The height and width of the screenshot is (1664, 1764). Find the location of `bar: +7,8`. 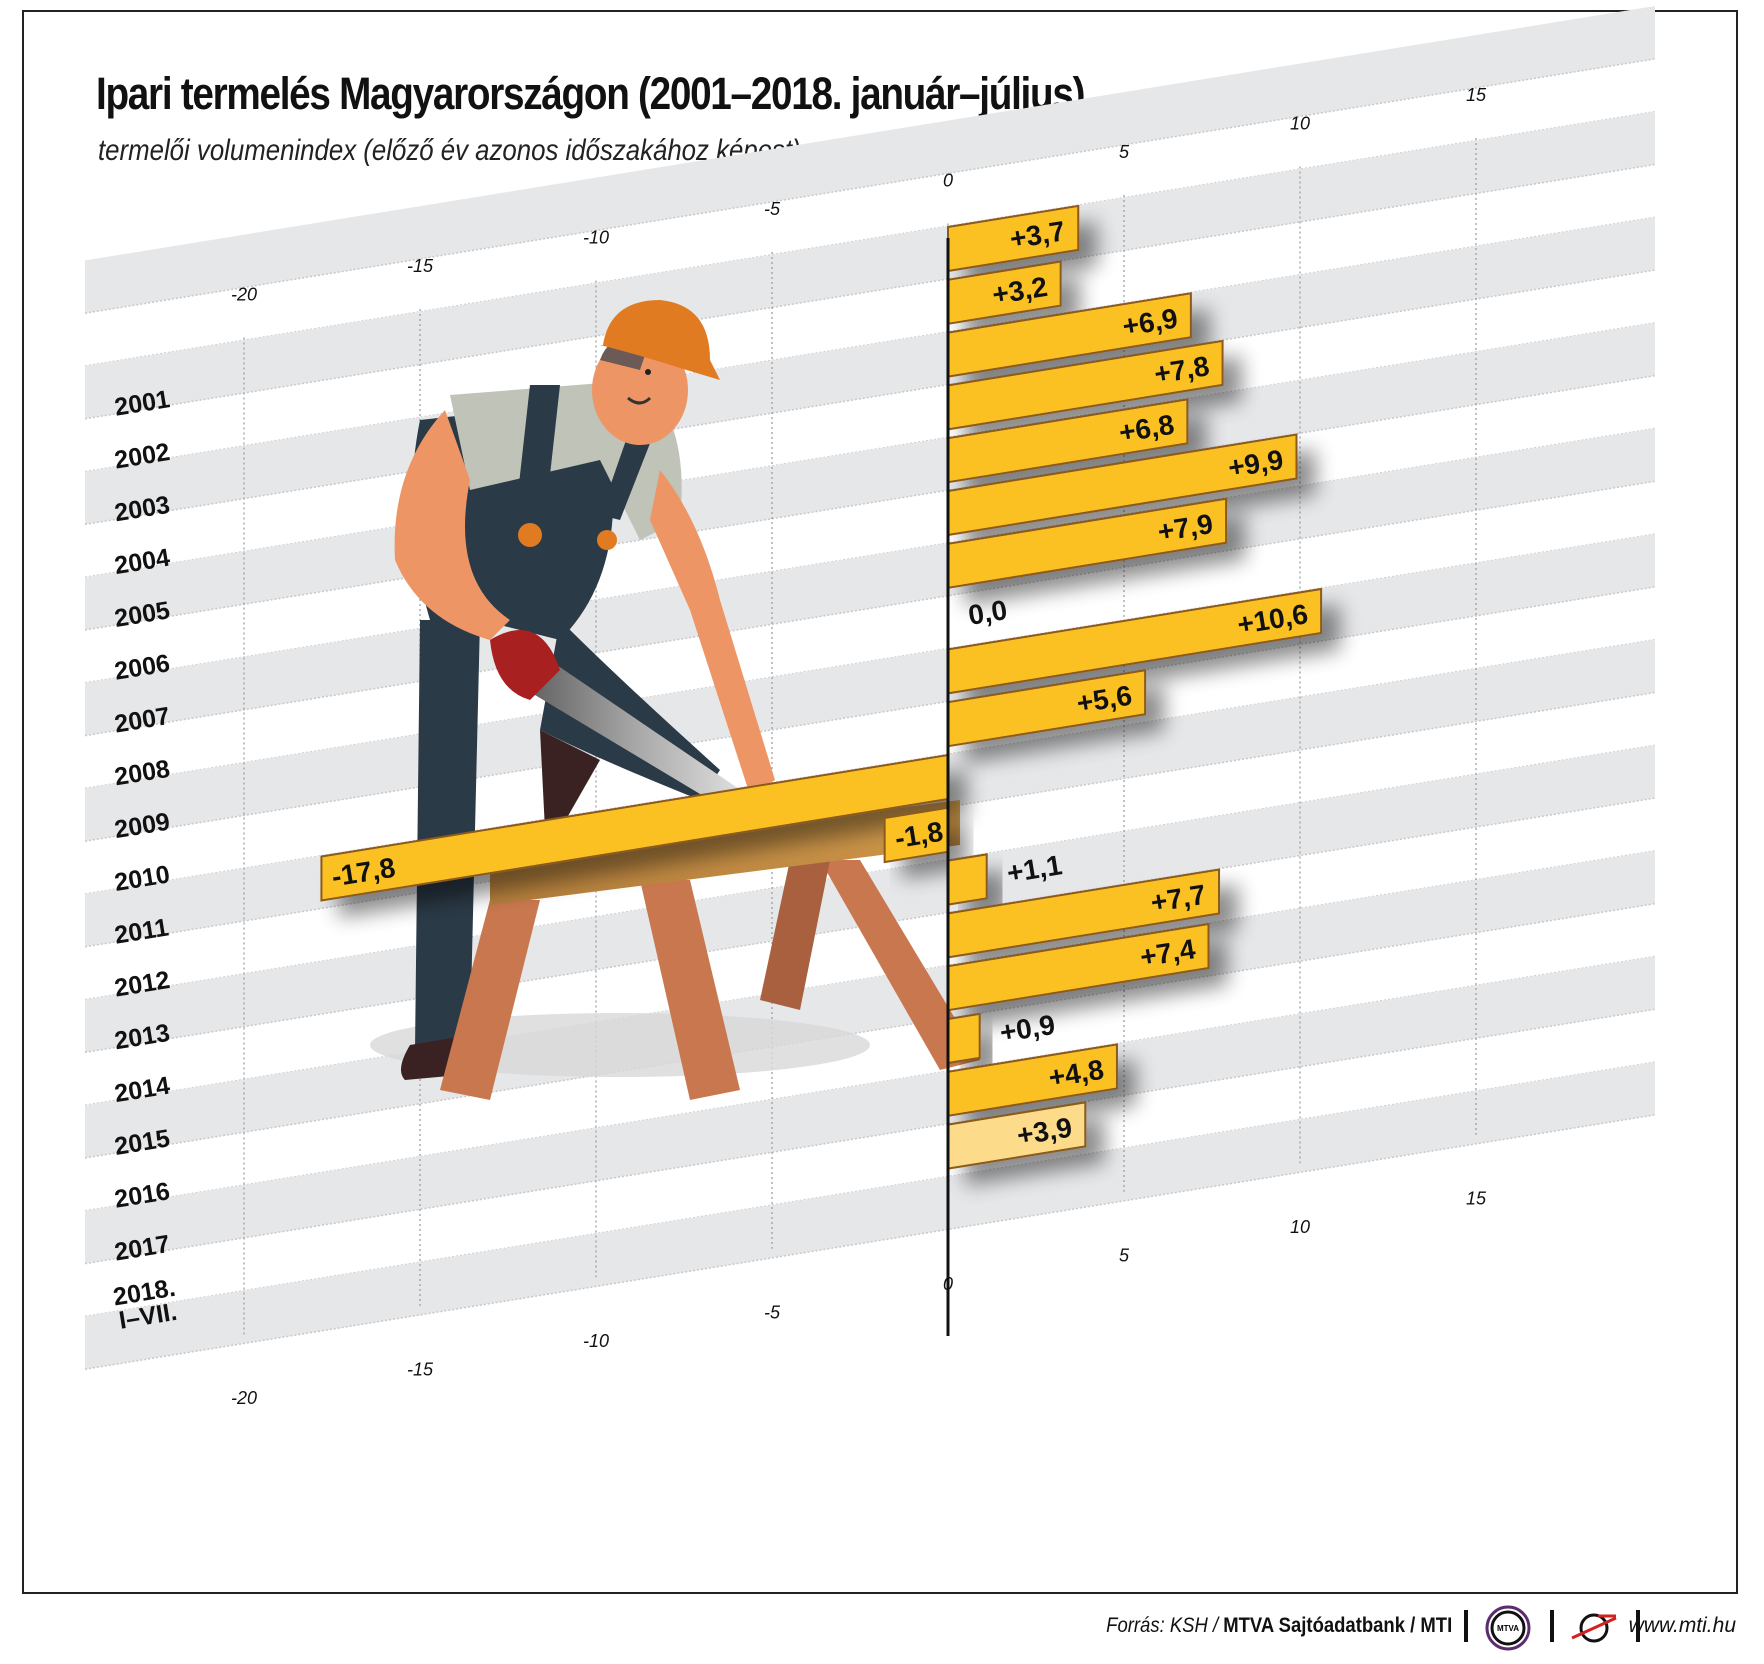

bar: +7,8 is located at coordinates (1085, 385).